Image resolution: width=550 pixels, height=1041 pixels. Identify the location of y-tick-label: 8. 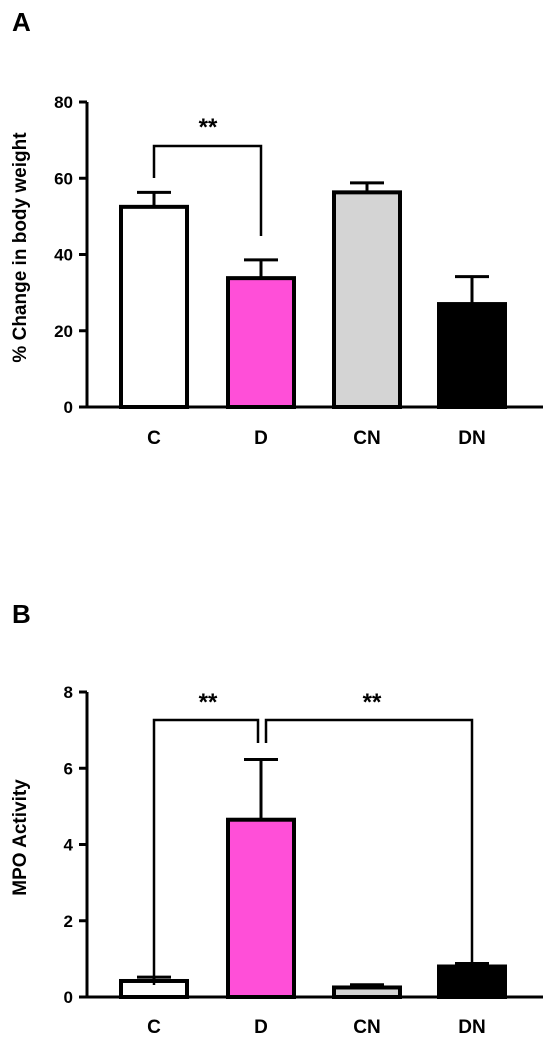
(68, 692).